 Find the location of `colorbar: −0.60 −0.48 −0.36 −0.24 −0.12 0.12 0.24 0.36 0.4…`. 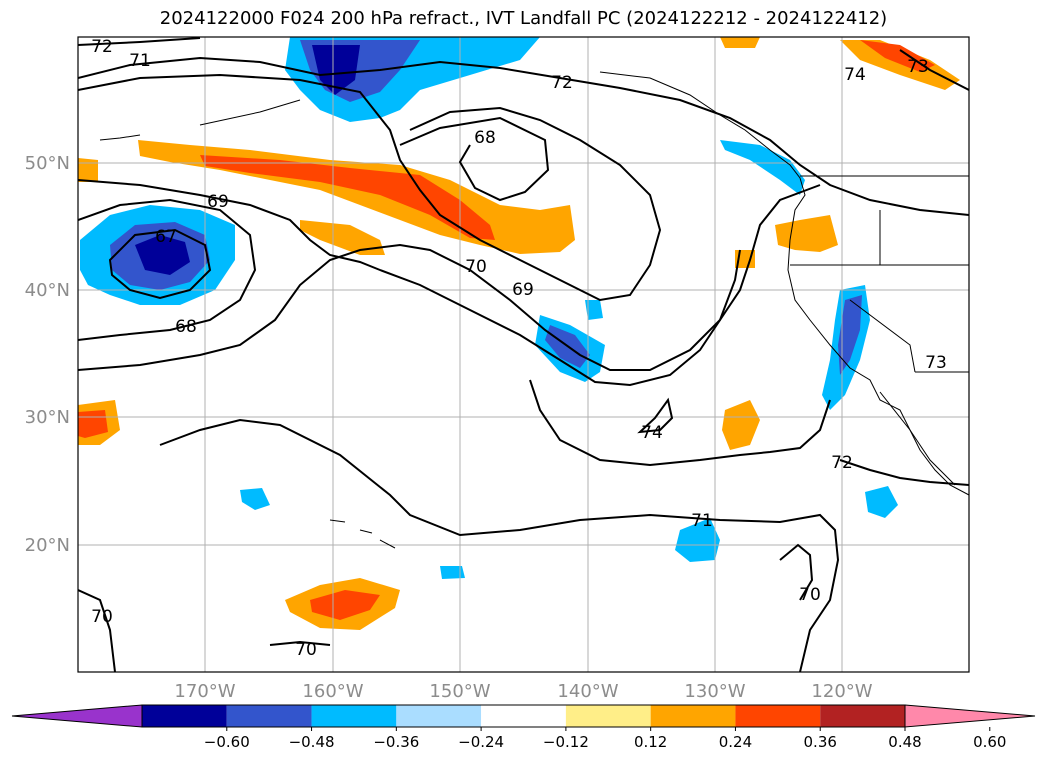

colorbar: −0.60 −0.48 −0.36 −0.24 −0.12 0.12 0.24 0.36 0.4… is located at coordinates (523, 727).